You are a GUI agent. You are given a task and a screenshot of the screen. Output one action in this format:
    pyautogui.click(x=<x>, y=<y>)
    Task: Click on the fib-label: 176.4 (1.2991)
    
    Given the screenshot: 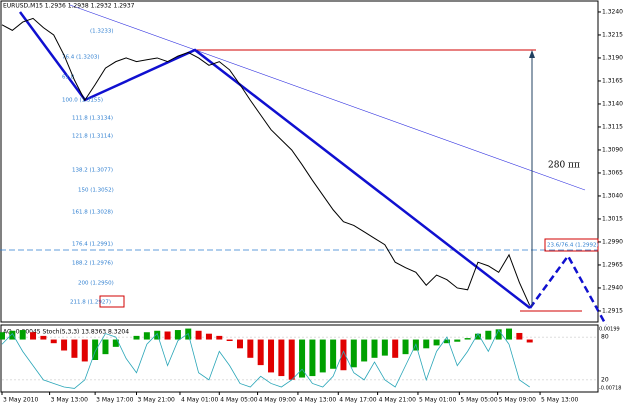 What is the action you would take?
    pyautogui.click(x=92, y=245)
    